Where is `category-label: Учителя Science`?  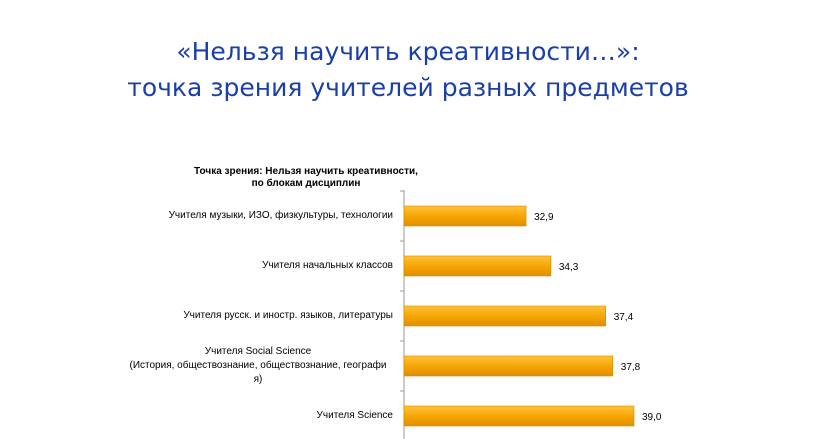 category-label: Учителя Science is located at coordinates (355, 416).